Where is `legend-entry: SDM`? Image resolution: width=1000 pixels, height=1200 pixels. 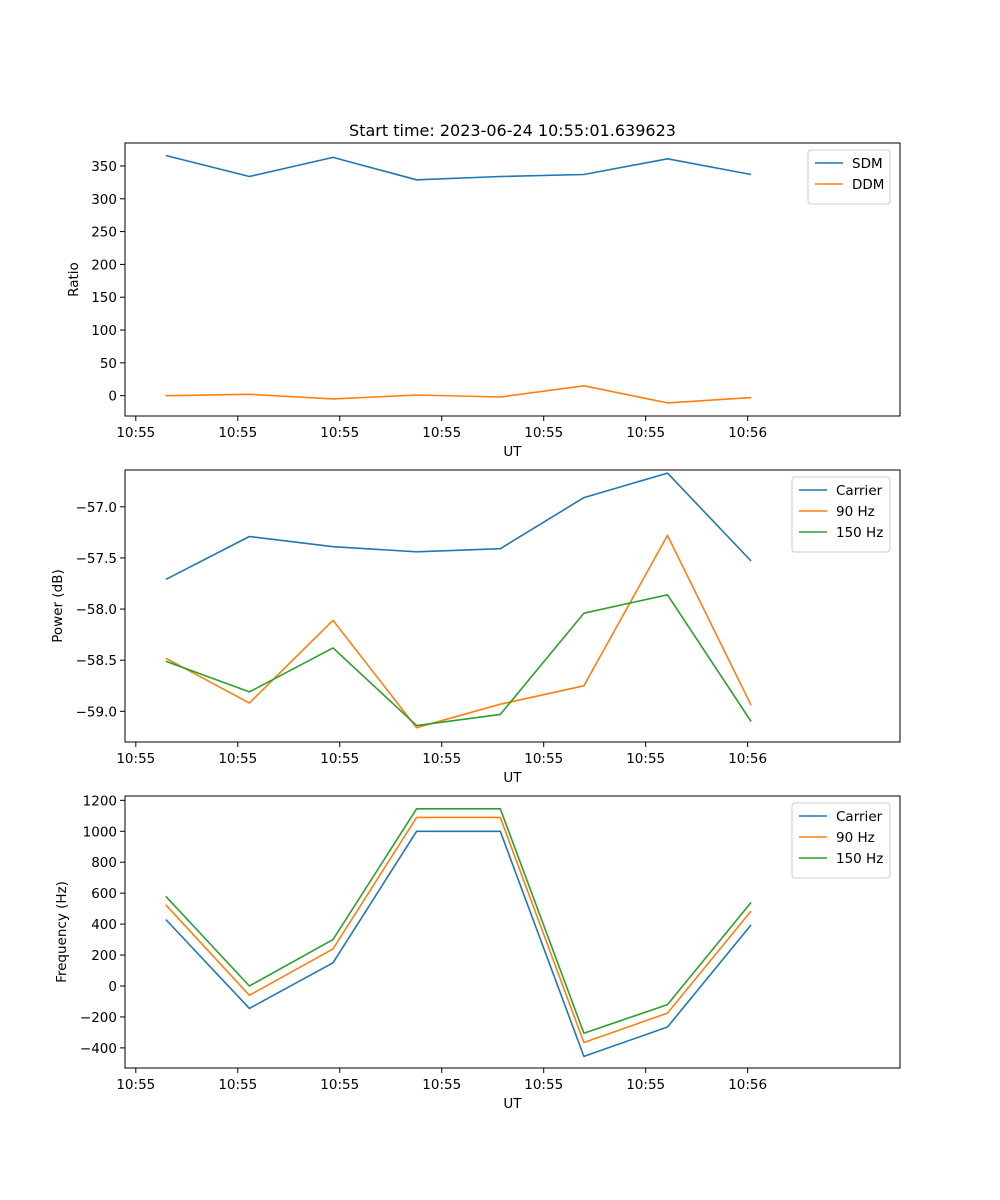 legend-entry: SDM is located at coordinates (867, 164).